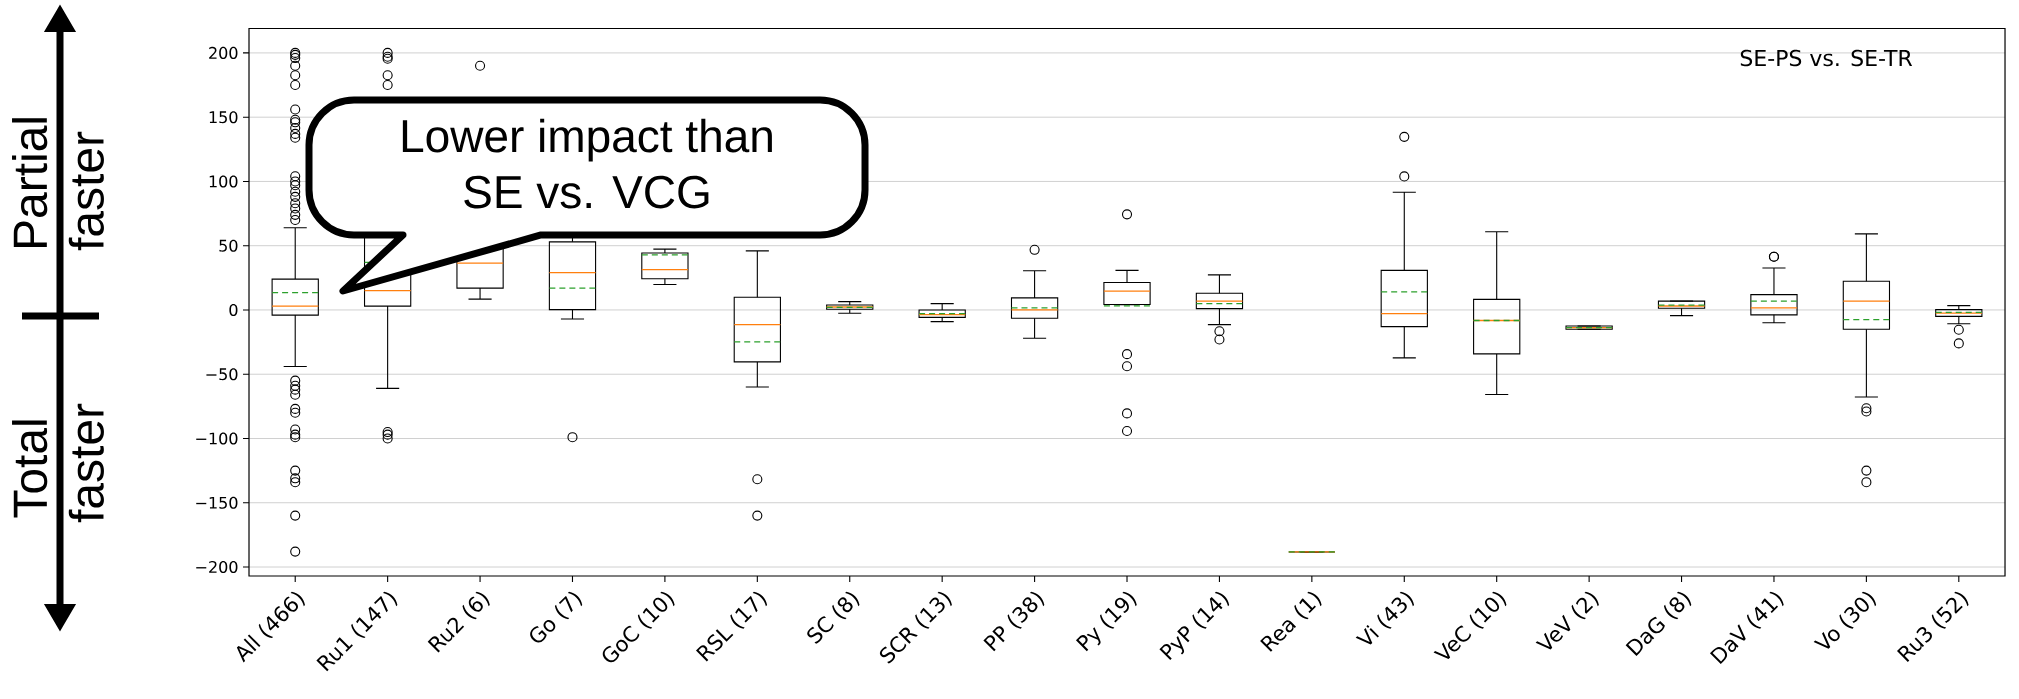 The height and width of the screenshot is (699, 2019). What do you see at coordinates (228, 245) in the screenshot?
I see `y-tick-label: 50` at bounding box center [228, 245].